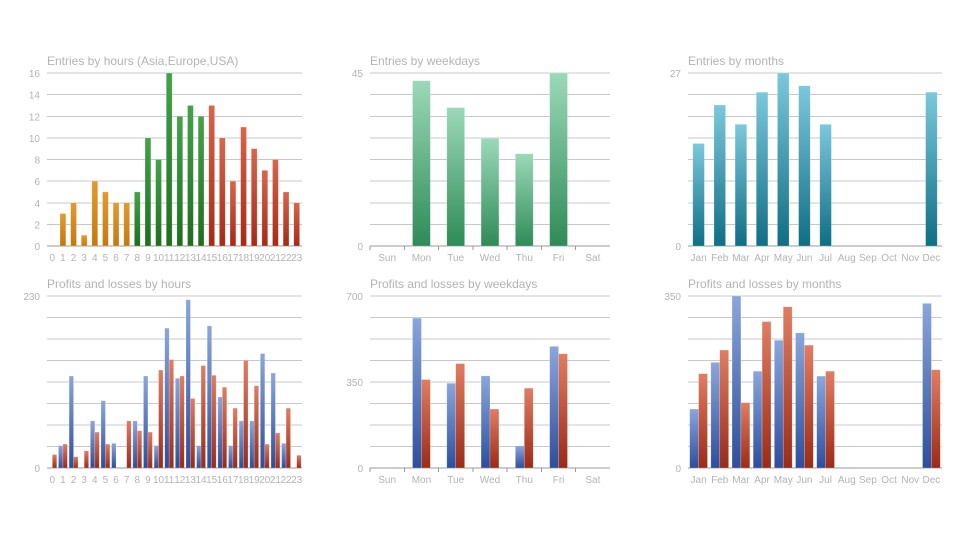  Describe the element at coordinates (255, 480) in the screenshot. I see `x-tick-label: 19` at that location.